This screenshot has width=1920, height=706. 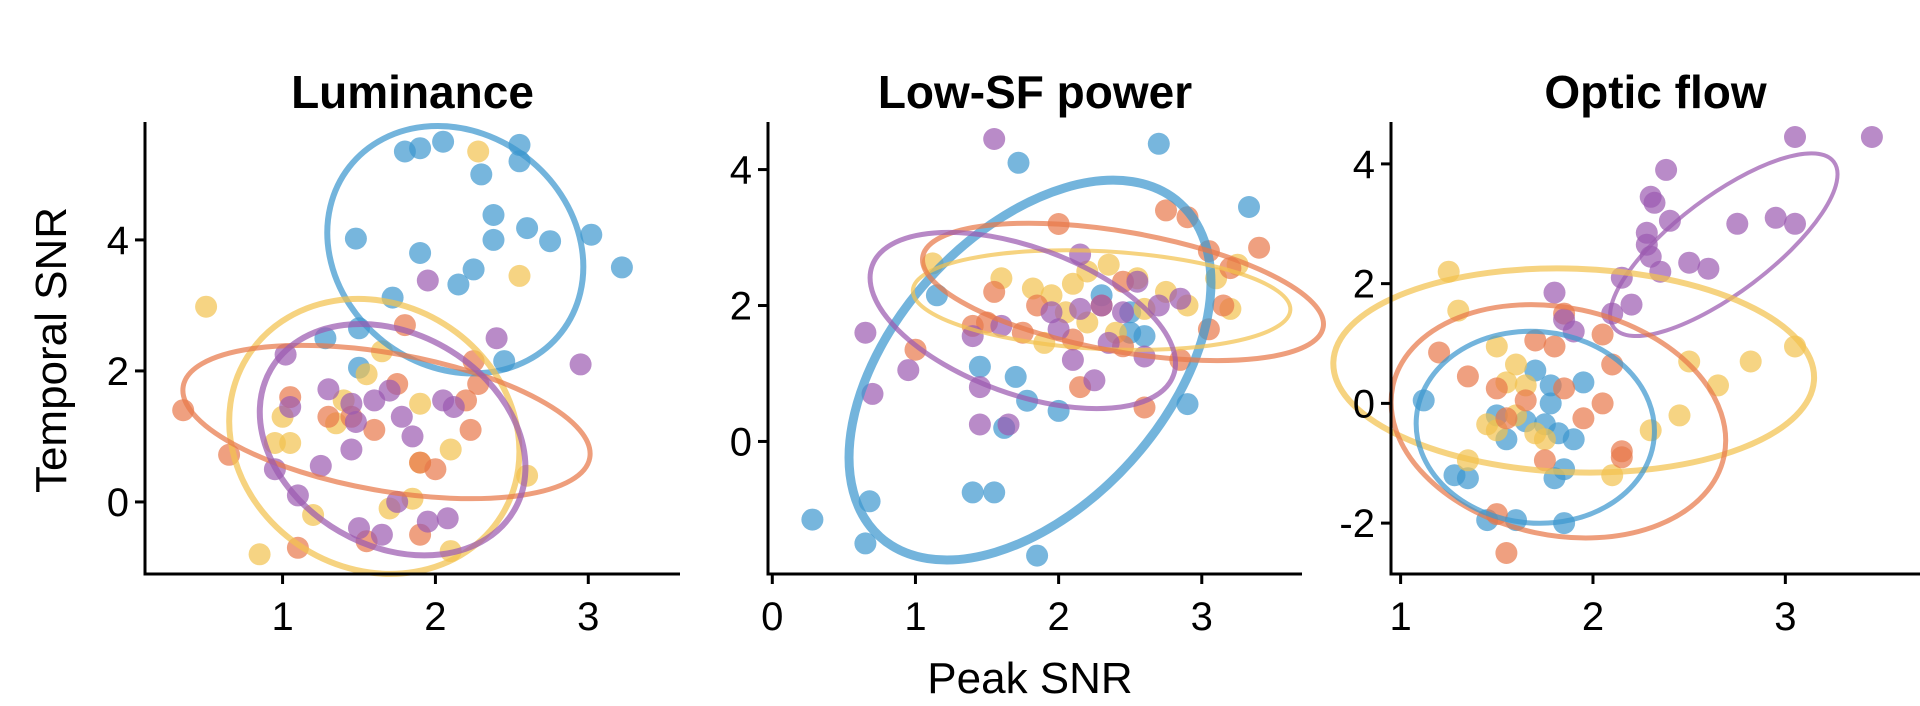 What do you see at coordinates (118, 241) in the screenshot?
I see `y-tick-label: 4` at bounding box center [118, 241].